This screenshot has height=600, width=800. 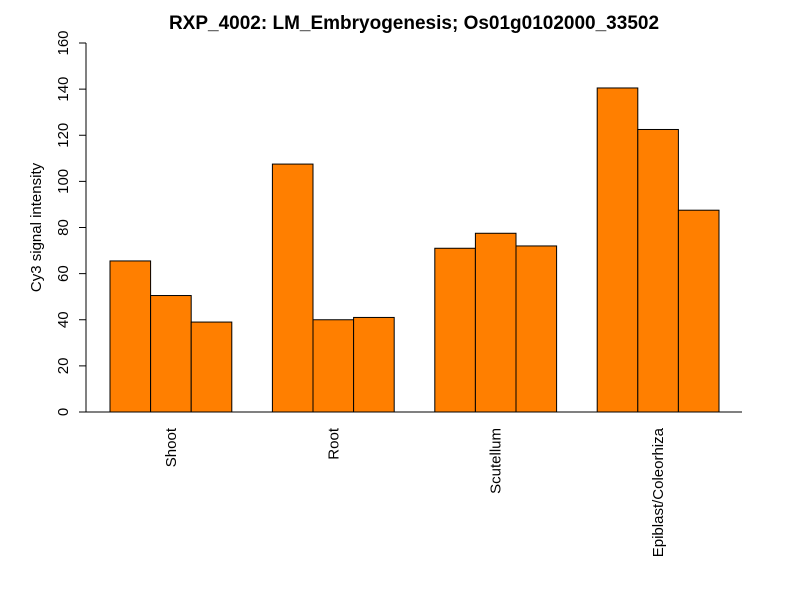 What do you see at coordinates (63, 366) in the screenshot?
I see `y-tick-label-20: 20` at bounding box center [63, 366].